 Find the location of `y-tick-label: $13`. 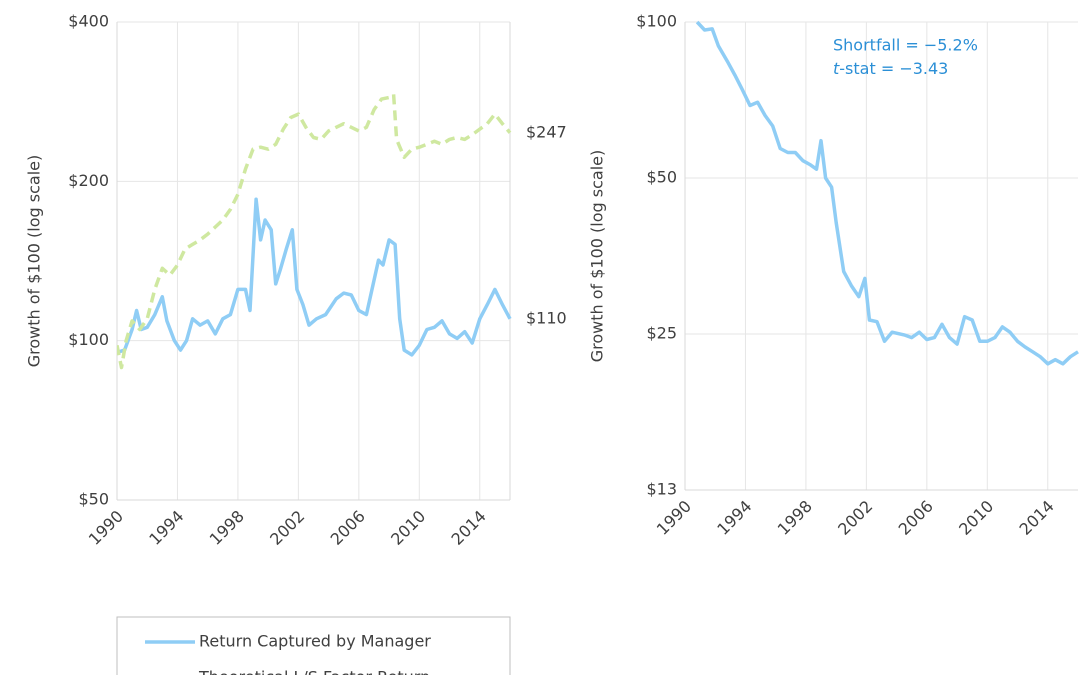

y-tick-label: $13 is located at coordinates (661, 489).